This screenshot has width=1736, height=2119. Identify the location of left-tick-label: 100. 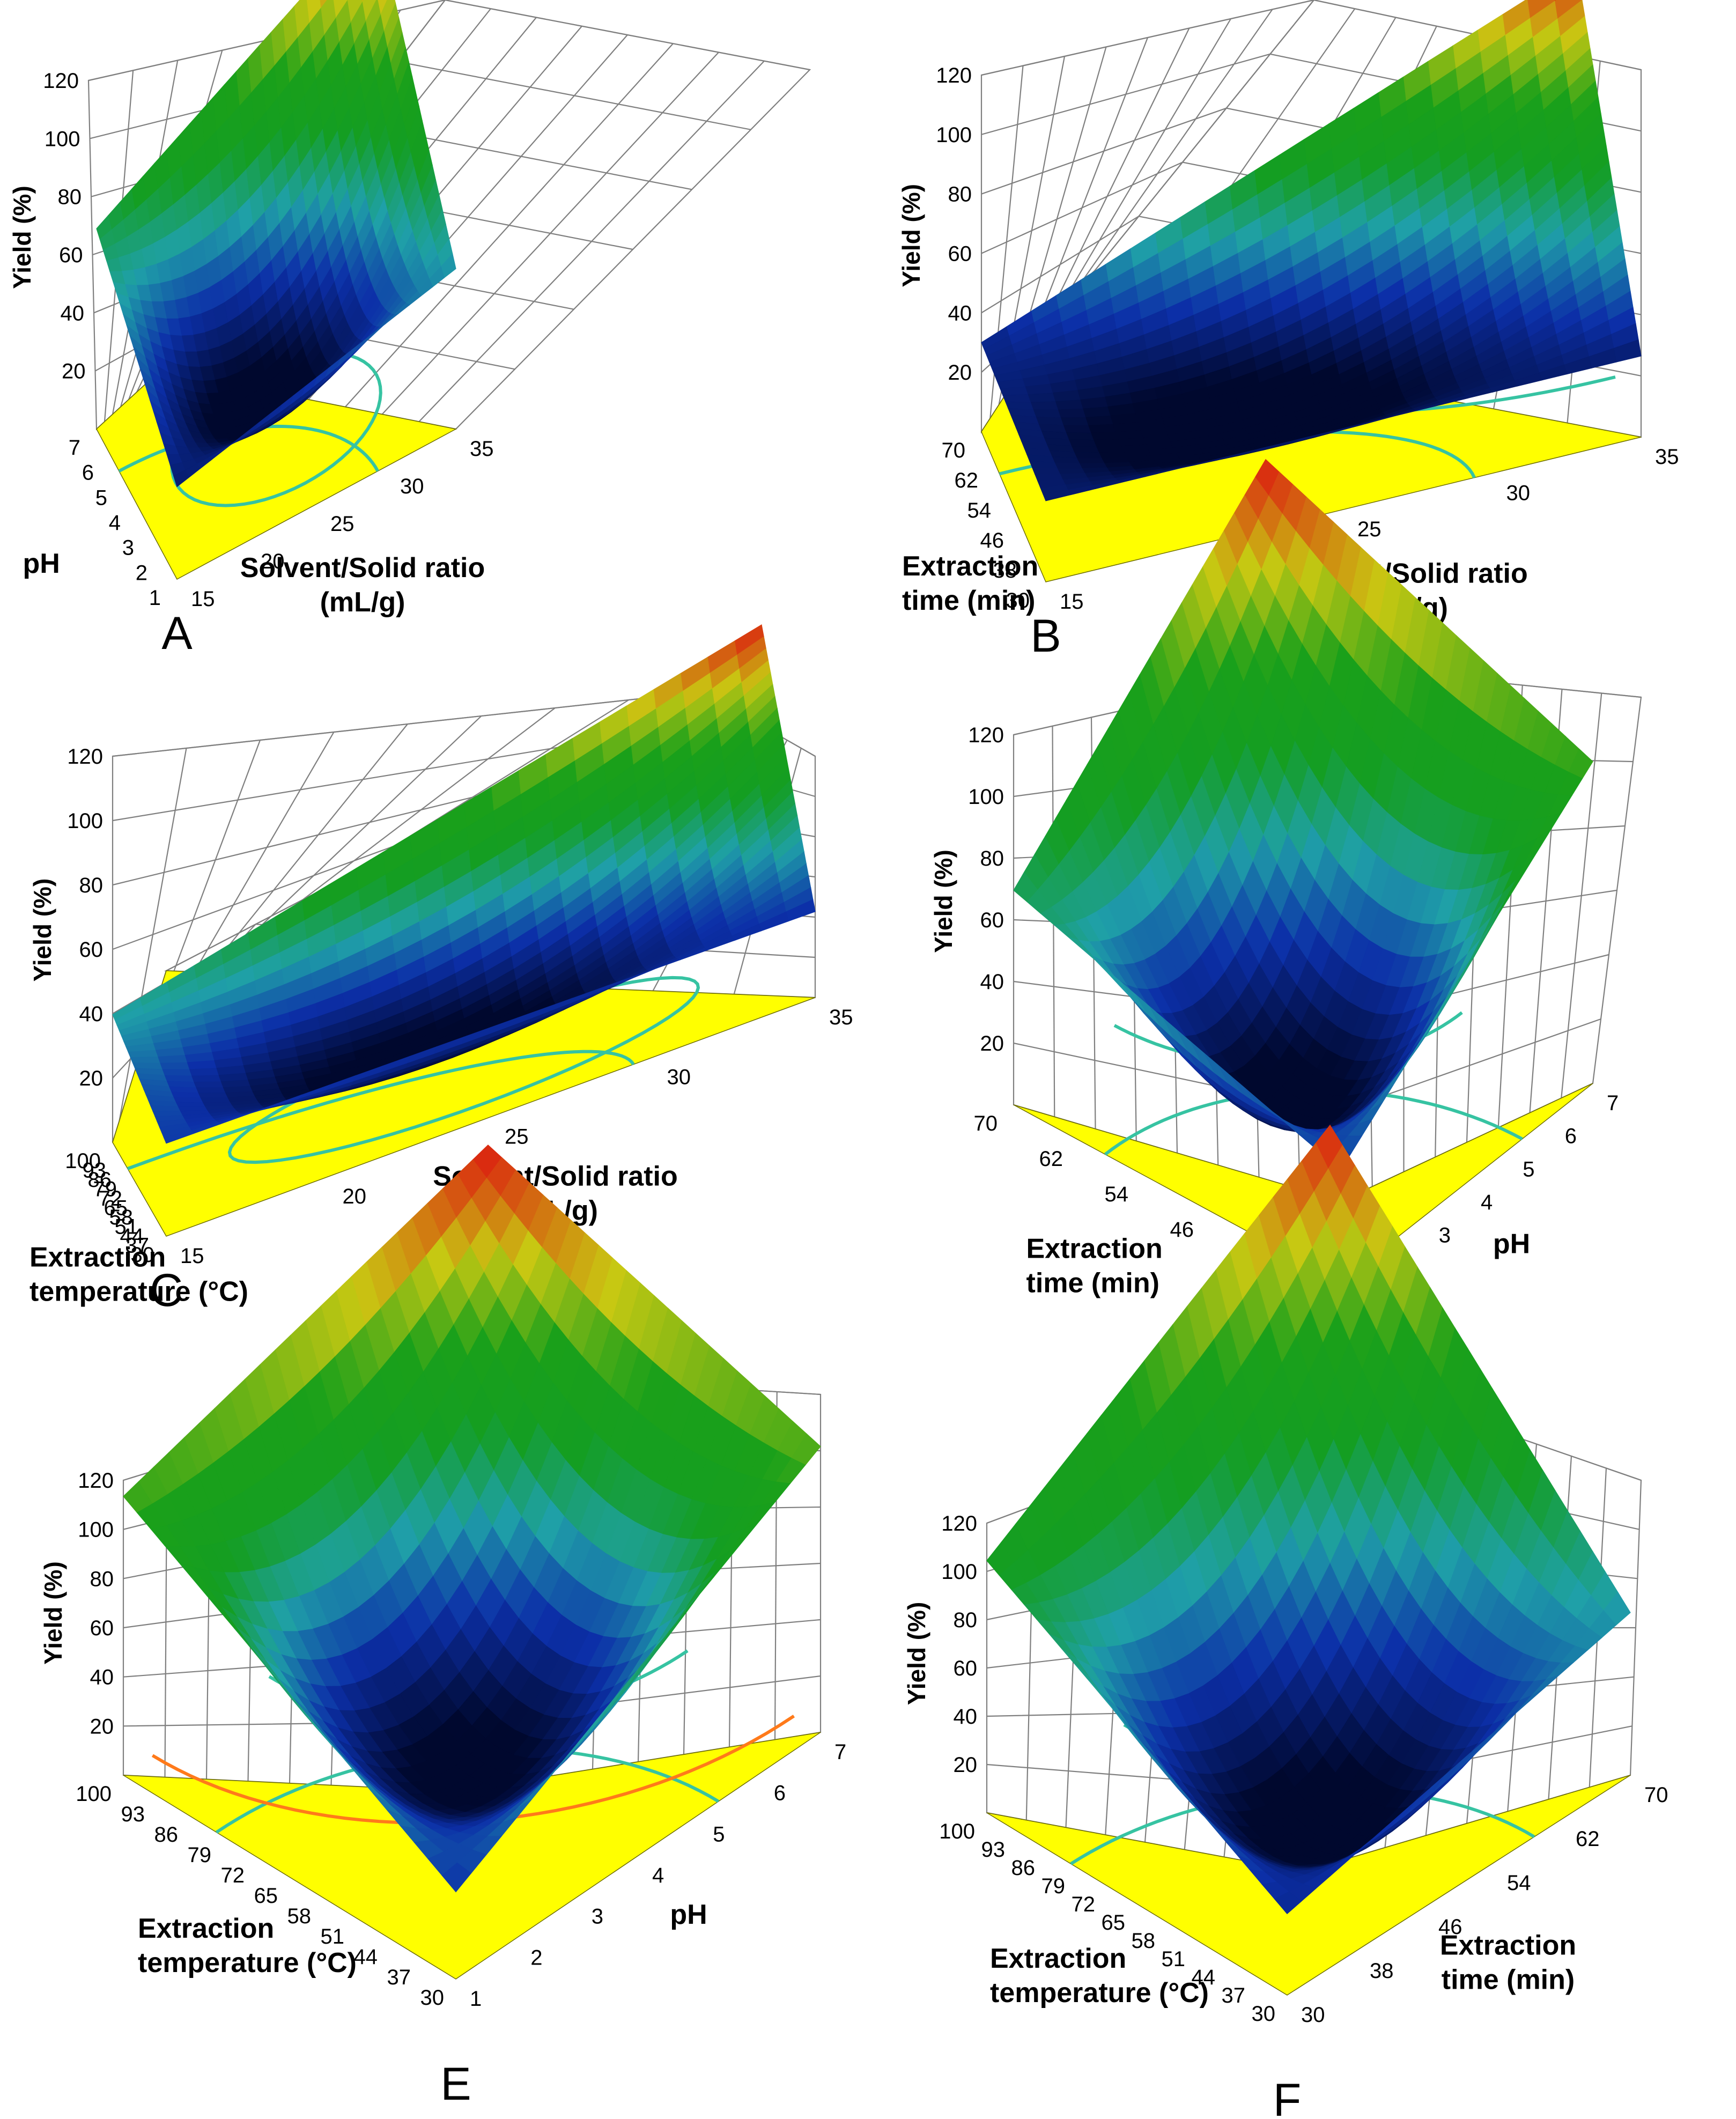
(957, 1831).